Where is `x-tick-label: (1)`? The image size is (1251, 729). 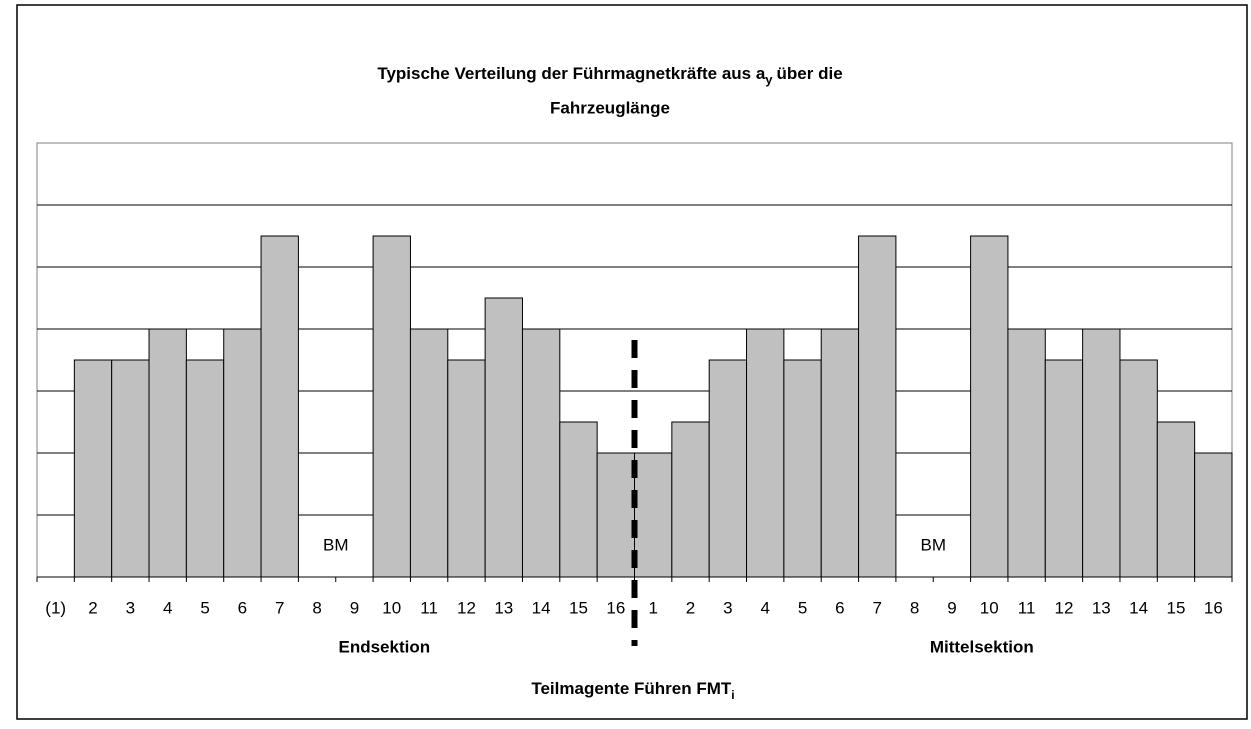 x-tick-label: (1) is located at coordinates (55, 607).